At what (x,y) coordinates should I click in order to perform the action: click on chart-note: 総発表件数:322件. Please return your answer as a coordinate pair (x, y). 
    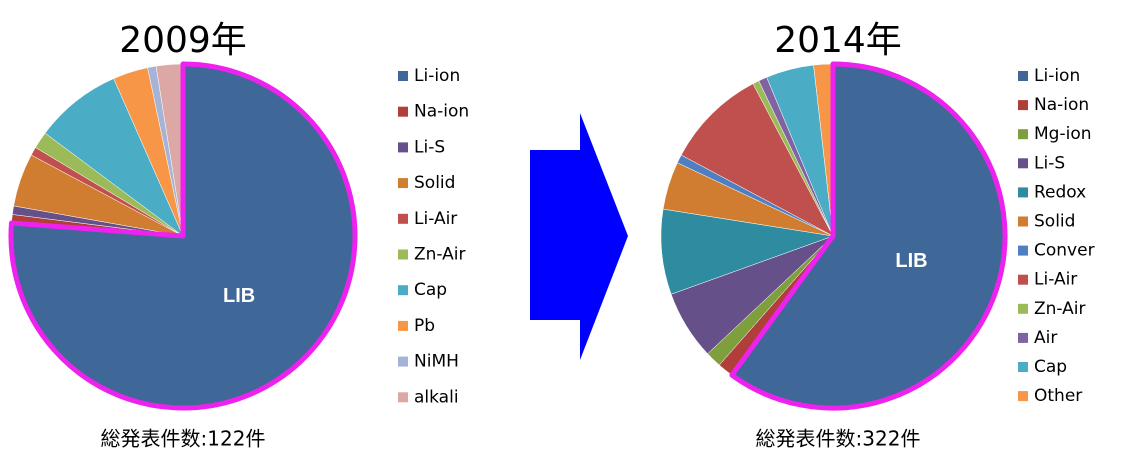
    Looking at the image, I should click on (838, 439).